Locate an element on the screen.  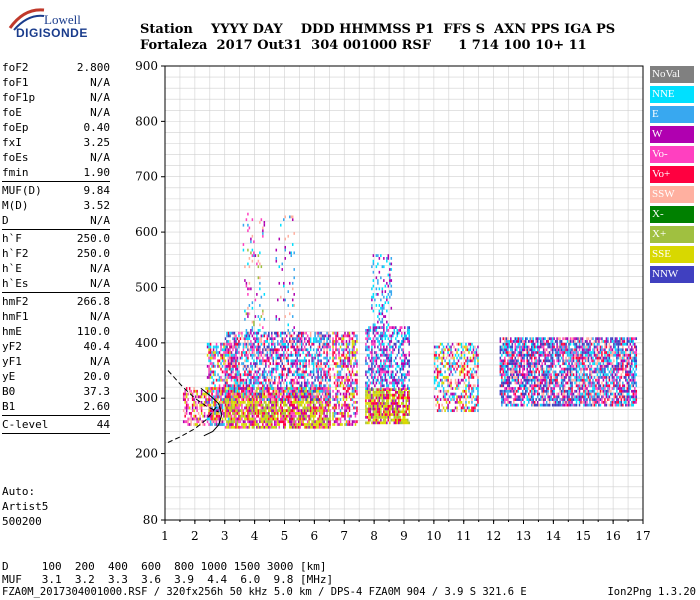
param-value: 0.40 is located at coordinates (97, 127).